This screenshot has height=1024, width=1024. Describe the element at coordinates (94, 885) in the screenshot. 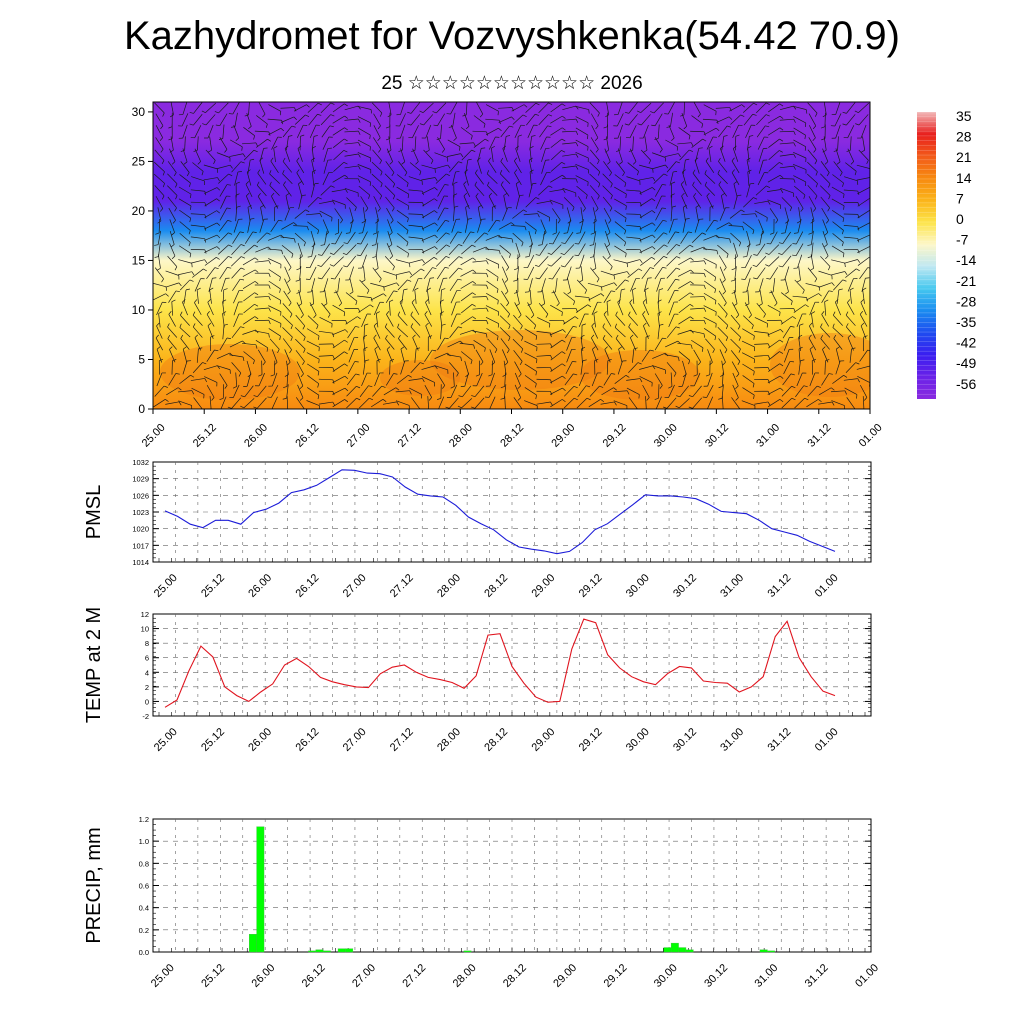

I see `y-axis-title: PRECIP, mm` at that location.